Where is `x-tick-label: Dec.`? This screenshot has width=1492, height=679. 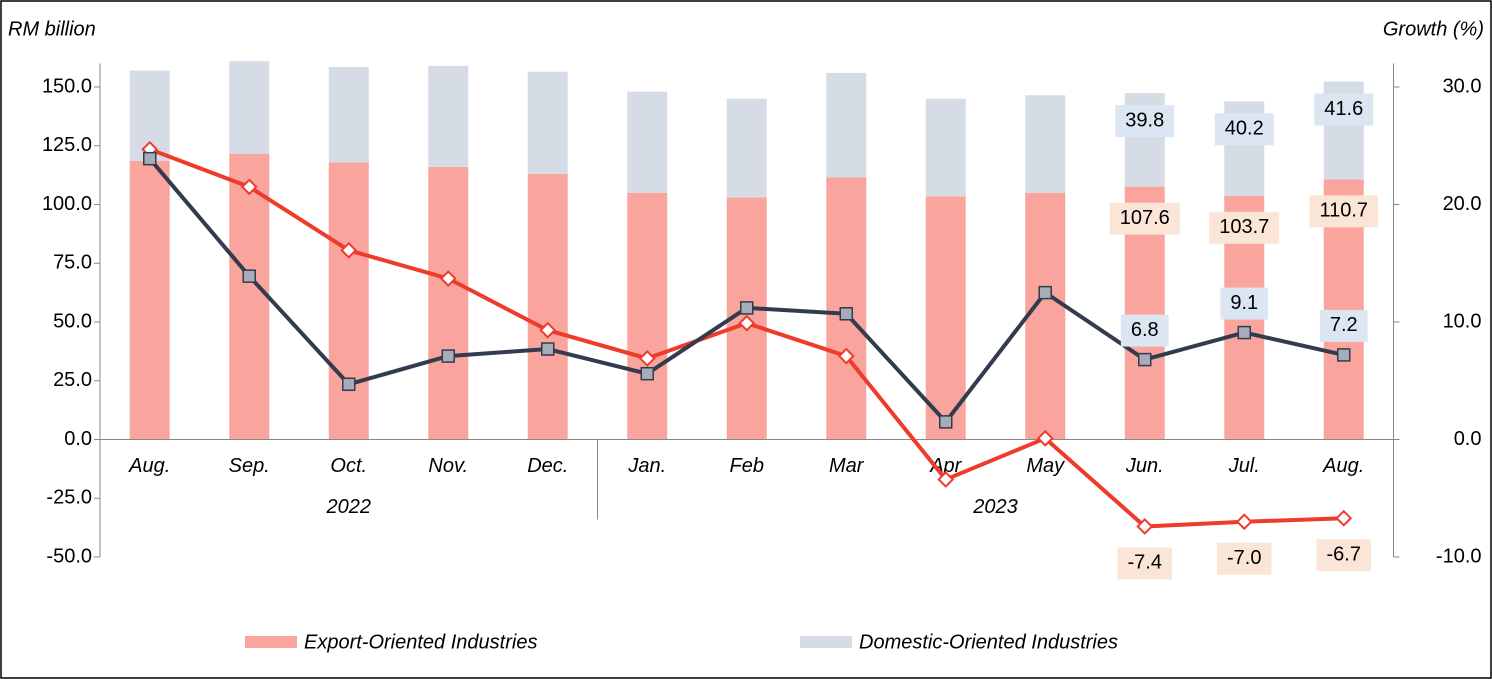 x-tick-label: Dec. is located at coordinates (547, 466).